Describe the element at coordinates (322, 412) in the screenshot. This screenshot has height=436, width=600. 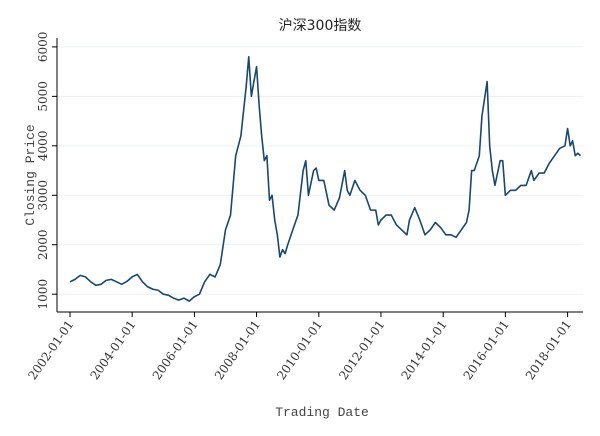
I see `x-axis-title: Trading Date` at that location.